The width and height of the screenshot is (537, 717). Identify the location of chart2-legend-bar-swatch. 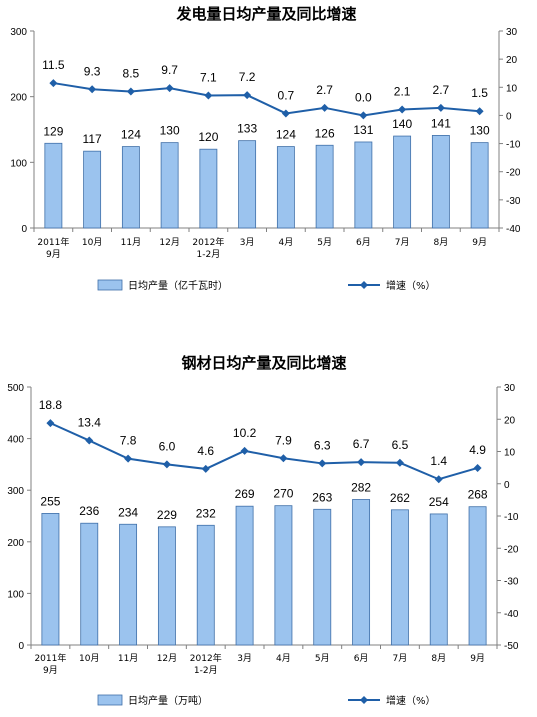
(110, 700).